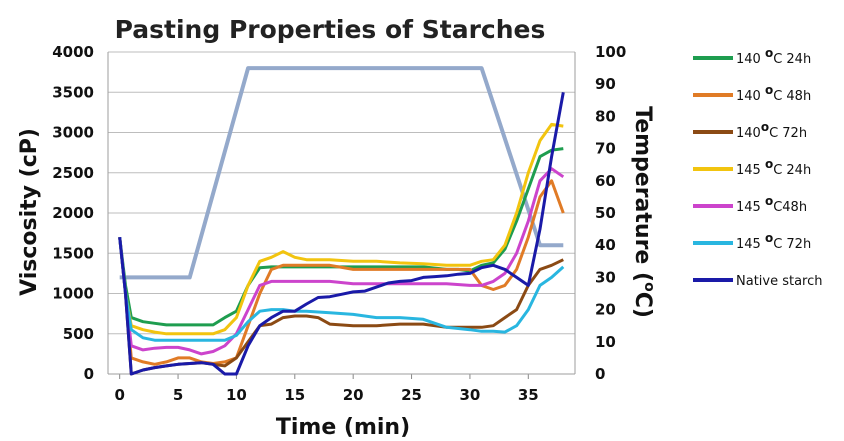 This screenshot has height=441, width=844. I want to click on y2-tick-label-2: 20, so click(605, 310).